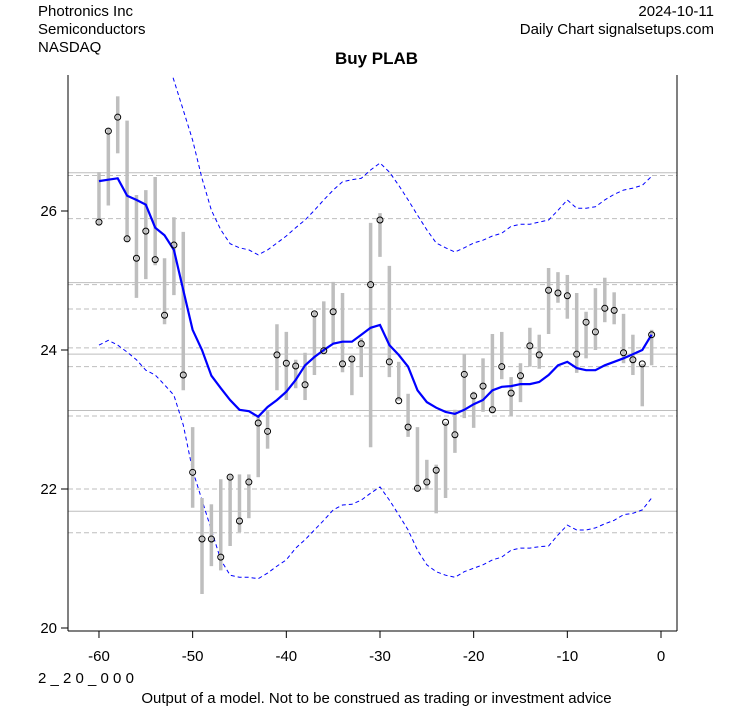 This screenshot has height=708, width=753. I want to click on chart-title: Buy PLAB, so click(376, 58).